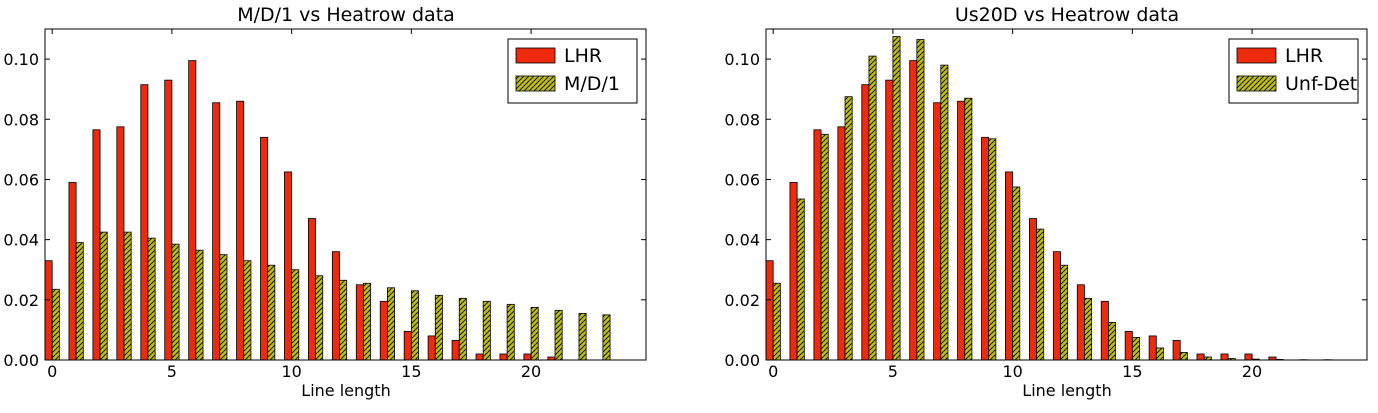  I want to click on y-tick-label: 0.04, so click(742, 240).